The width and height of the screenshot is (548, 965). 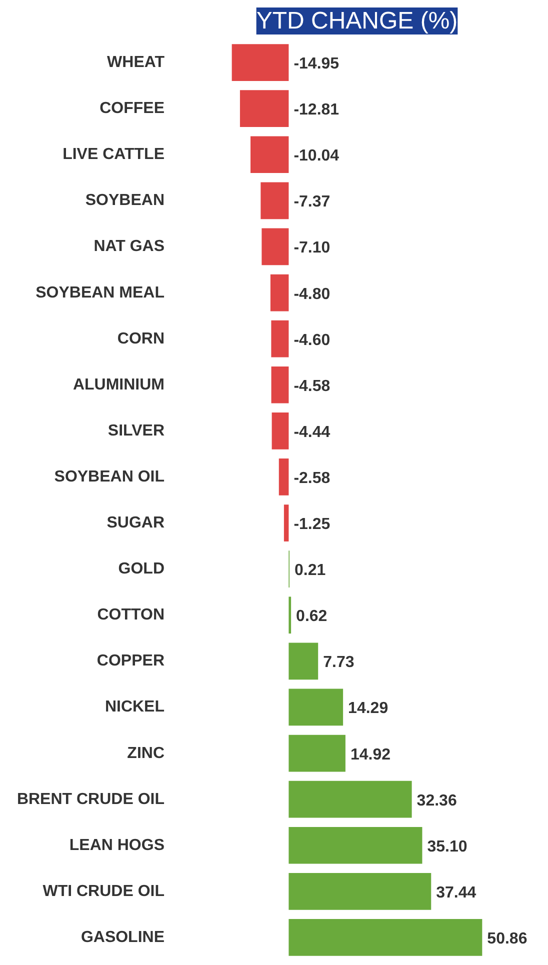 I want to click on chart-title: YTD CHANGE (%), so click(x=357, y=21).